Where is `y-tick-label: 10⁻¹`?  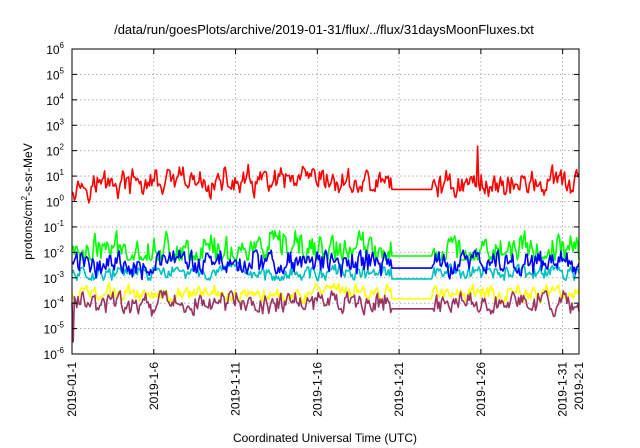
y-tick-label: 10⁻¹ is located at coordinates (54, 227).